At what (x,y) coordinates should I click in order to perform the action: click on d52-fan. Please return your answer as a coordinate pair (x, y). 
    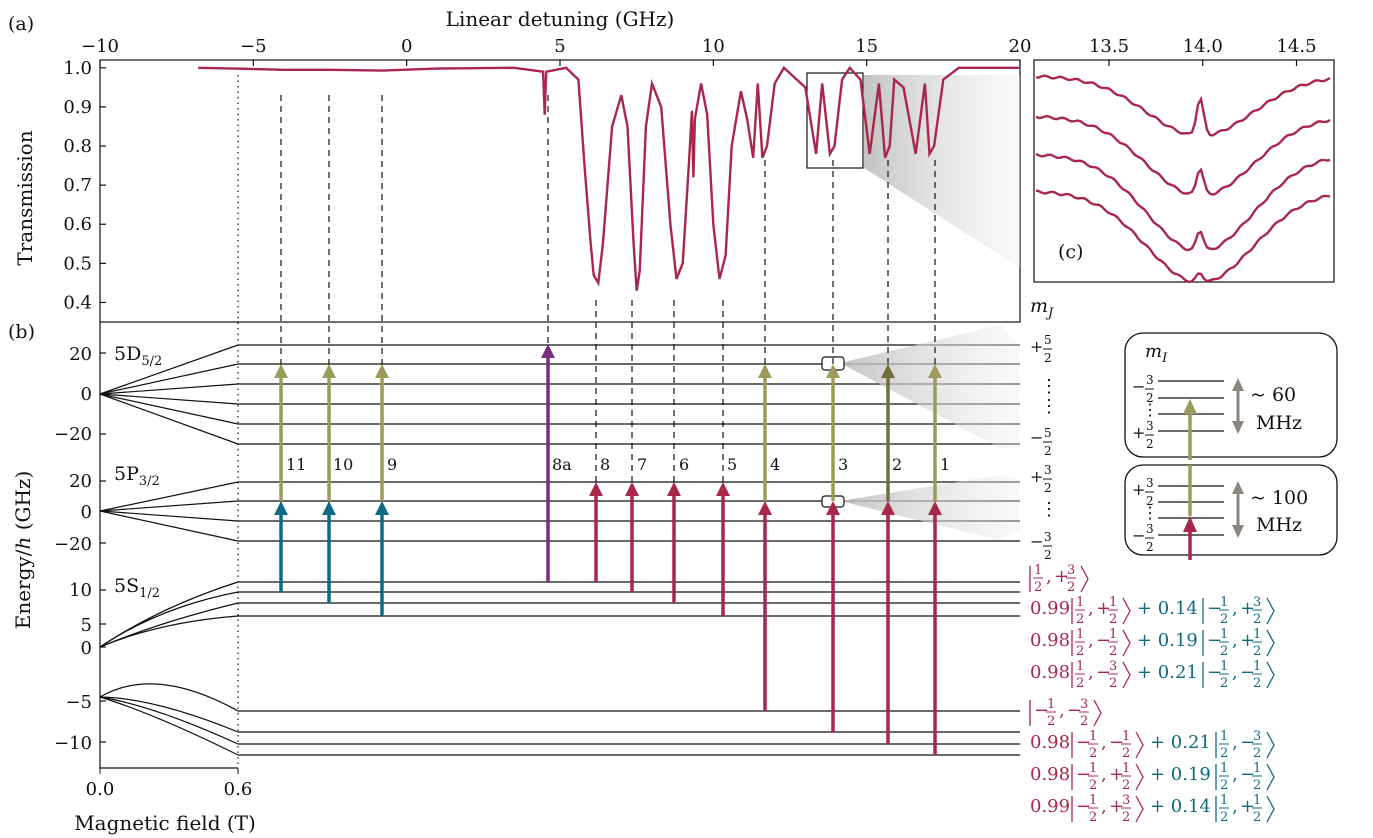
    Looking at the image, I should click on (169, 389).